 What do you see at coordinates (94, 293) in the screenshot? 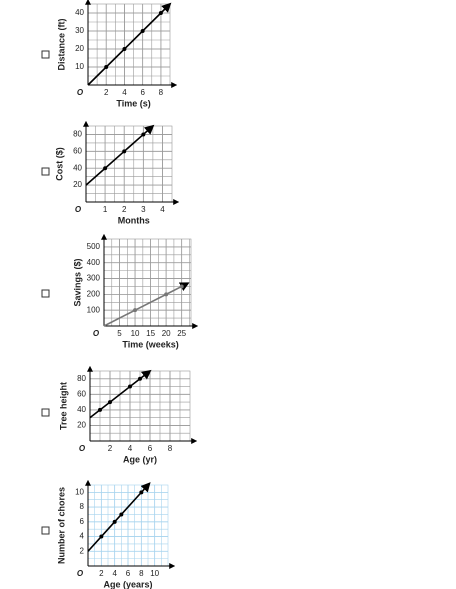
I see `y-tick-label: 200` at bounding box center [94, 293].